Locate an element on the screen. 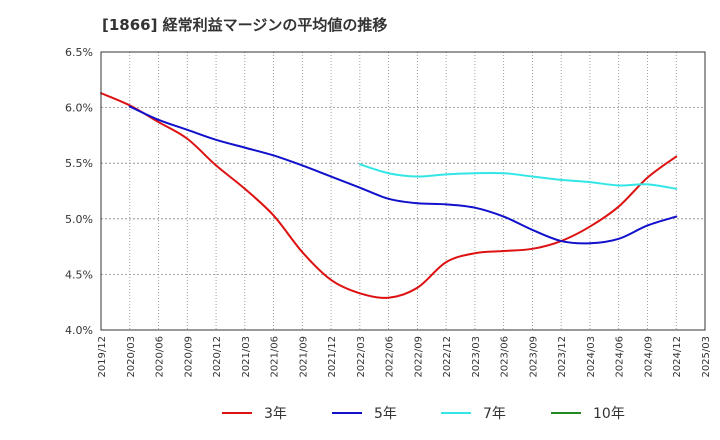 This screenshot has height=440, width=720. legend-label: 10年 is located at coordinates (609, 414).